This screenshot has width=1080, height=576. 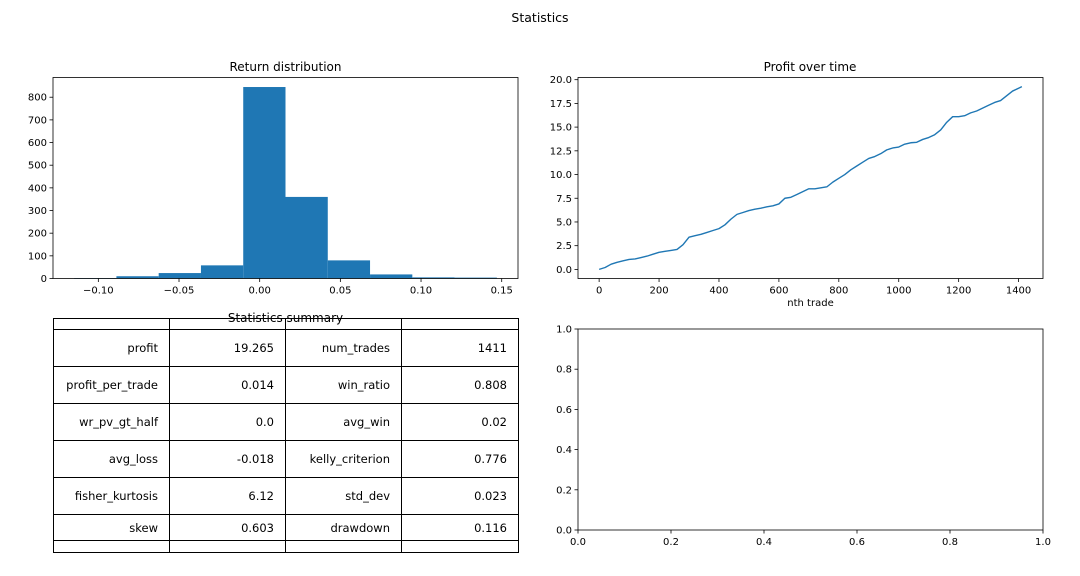 What do you see at coordinates (460, 527) in the screenshot?
I see `stat-value-cell: 0.116` at bounding box center [460, 527].